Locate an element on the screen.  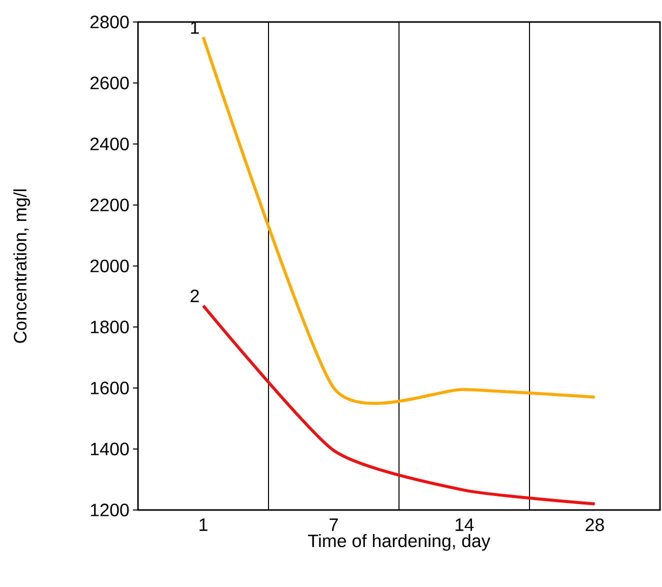
x-tick-label: 14 is located at coordinates (465, 524).